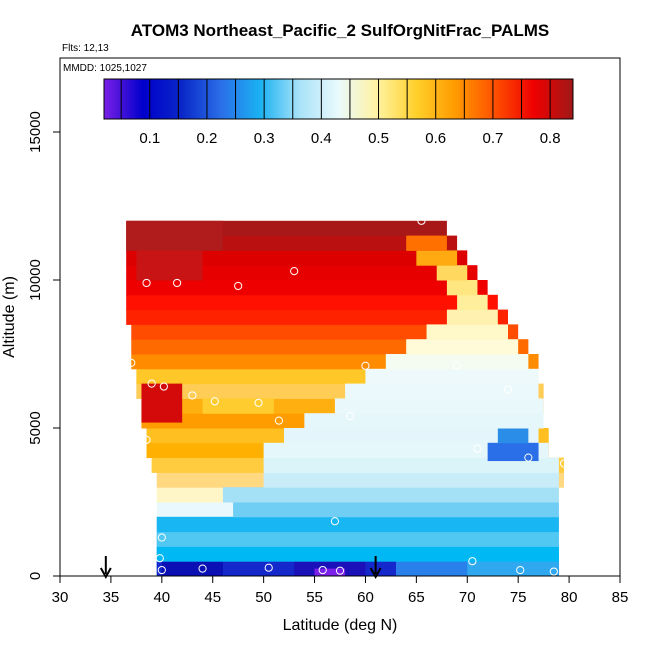 This screenshot has width=650, height=650. I want to click on x-axis-label: Latitude (deg N), so click(340, 625).